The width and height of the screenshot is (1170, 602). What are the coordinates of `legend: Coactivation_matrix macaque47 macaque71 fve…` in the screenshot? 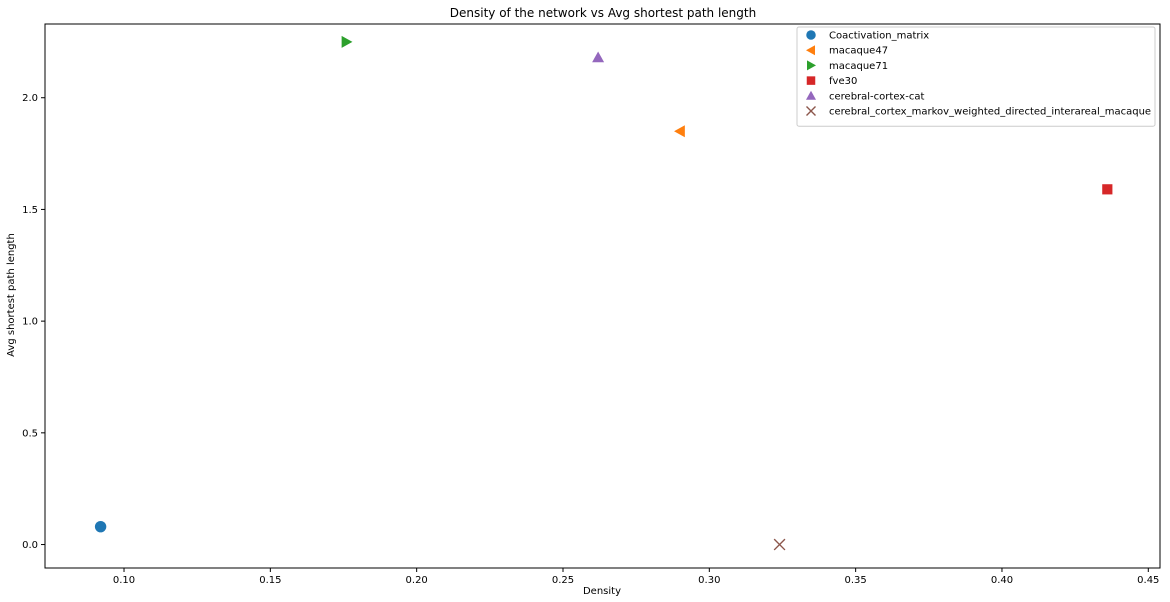 It's located at (976, 76).